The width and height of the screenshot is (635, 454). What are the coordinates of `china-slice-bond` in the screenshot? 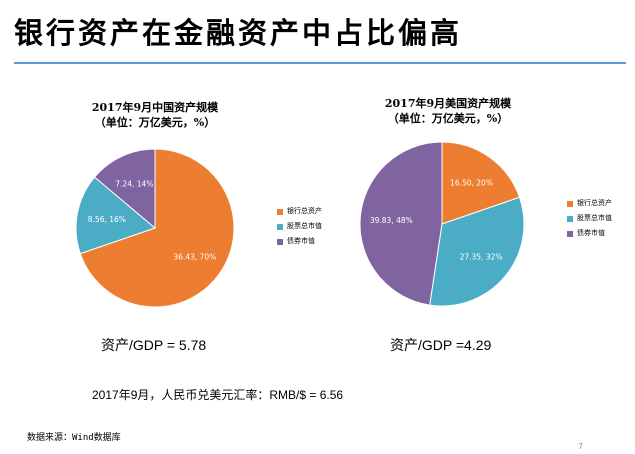 It's located at (124, 189).